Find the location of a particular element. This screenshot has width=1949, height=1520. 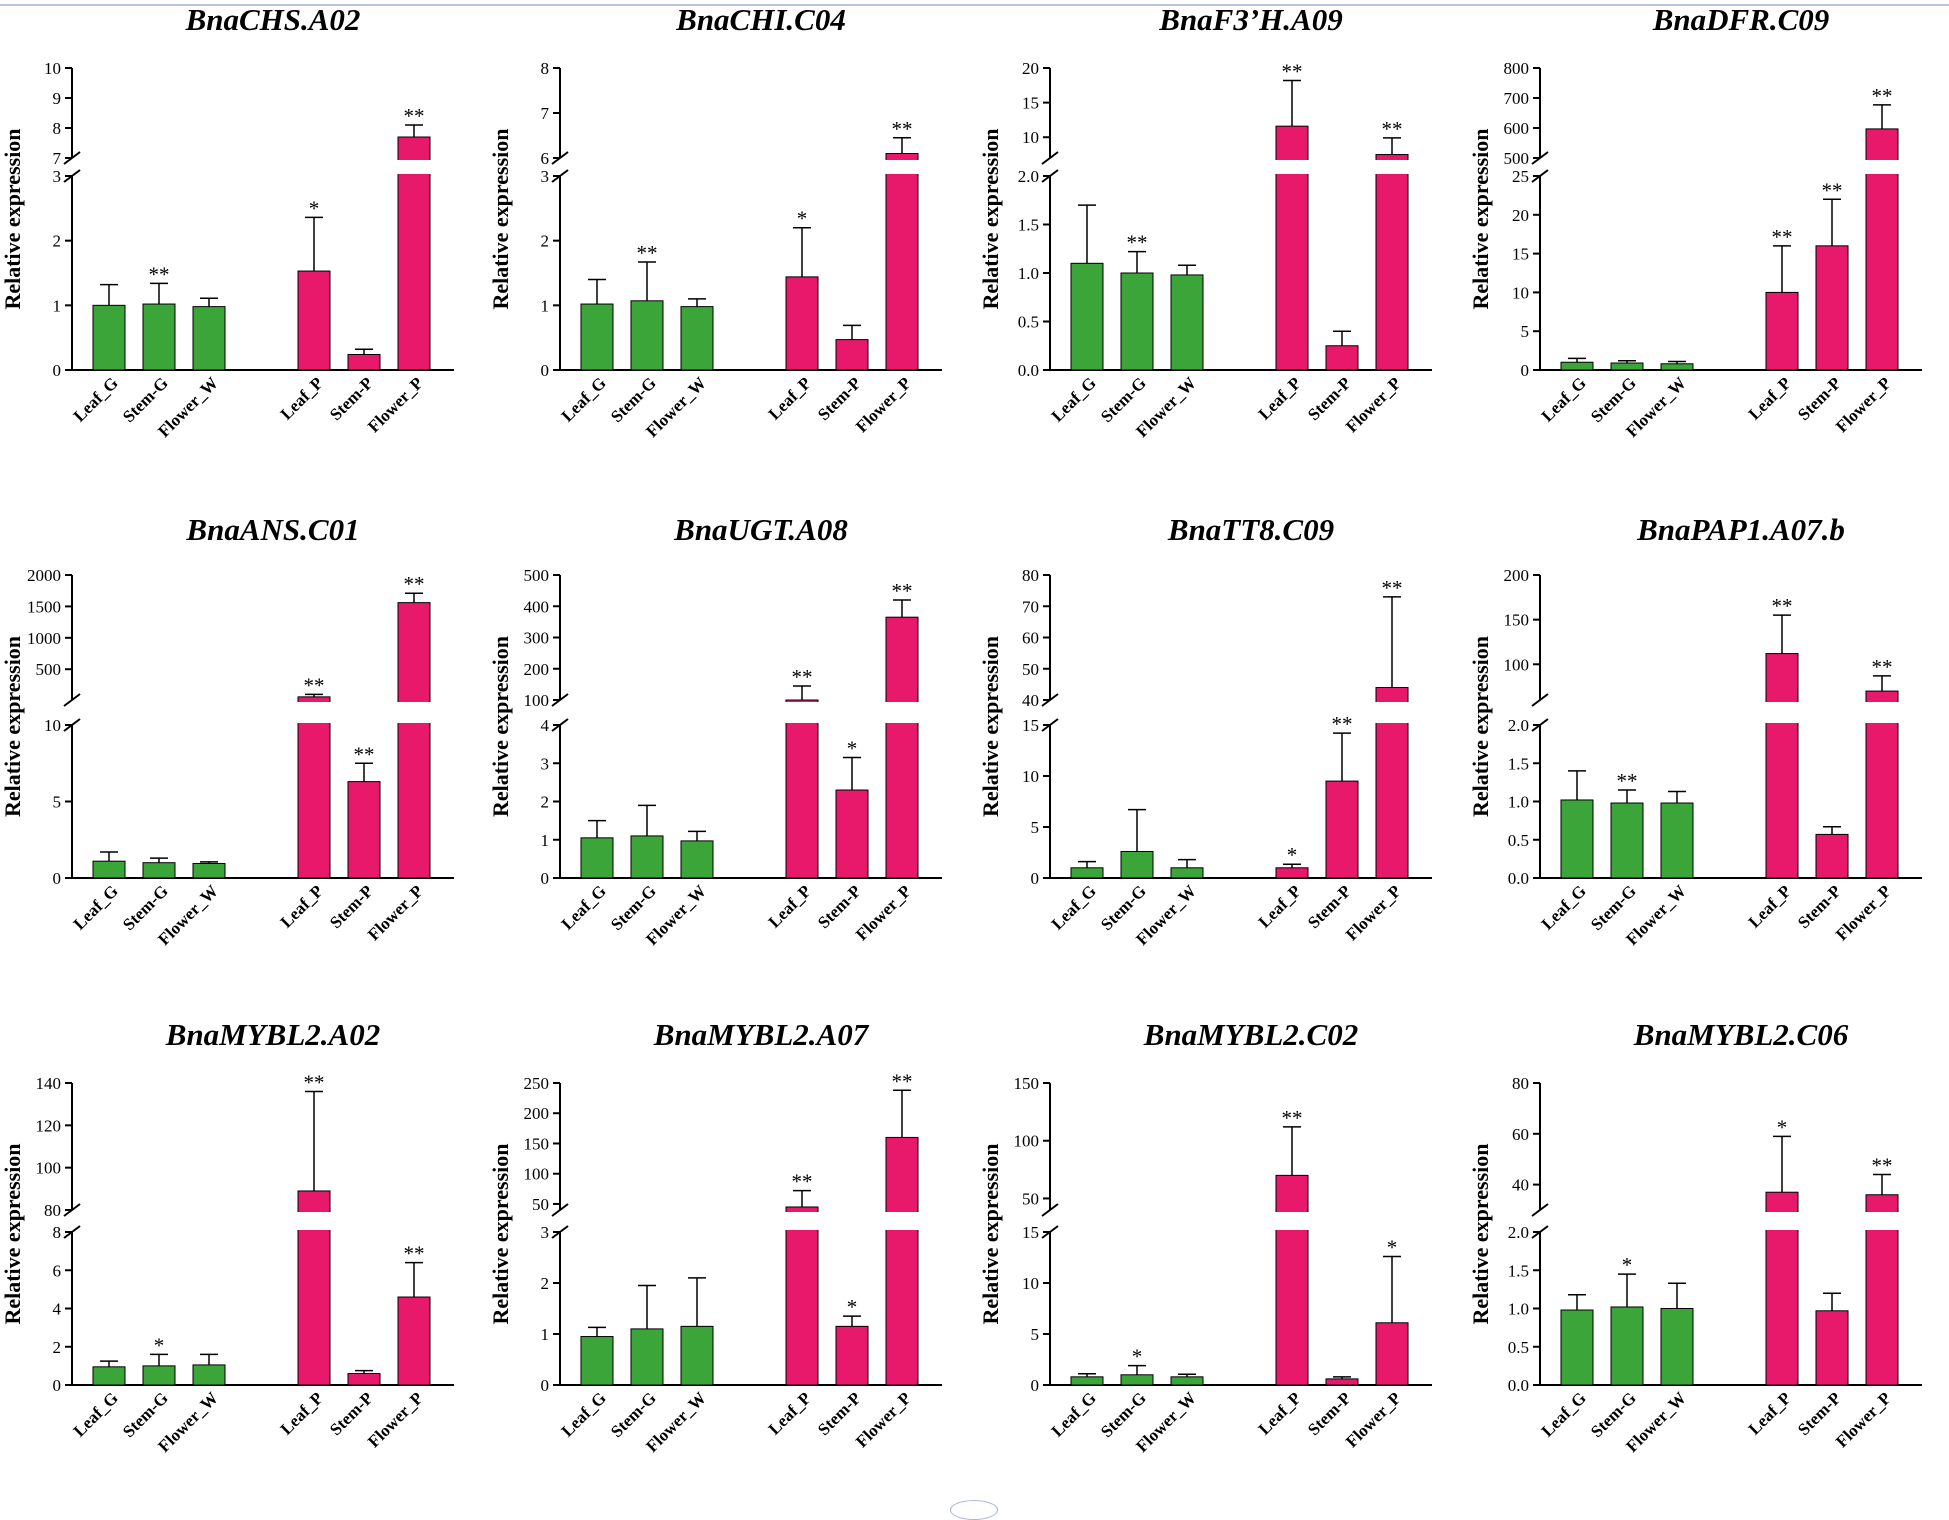

y-tick-label: 700 is located at coordinates (1517, 98).